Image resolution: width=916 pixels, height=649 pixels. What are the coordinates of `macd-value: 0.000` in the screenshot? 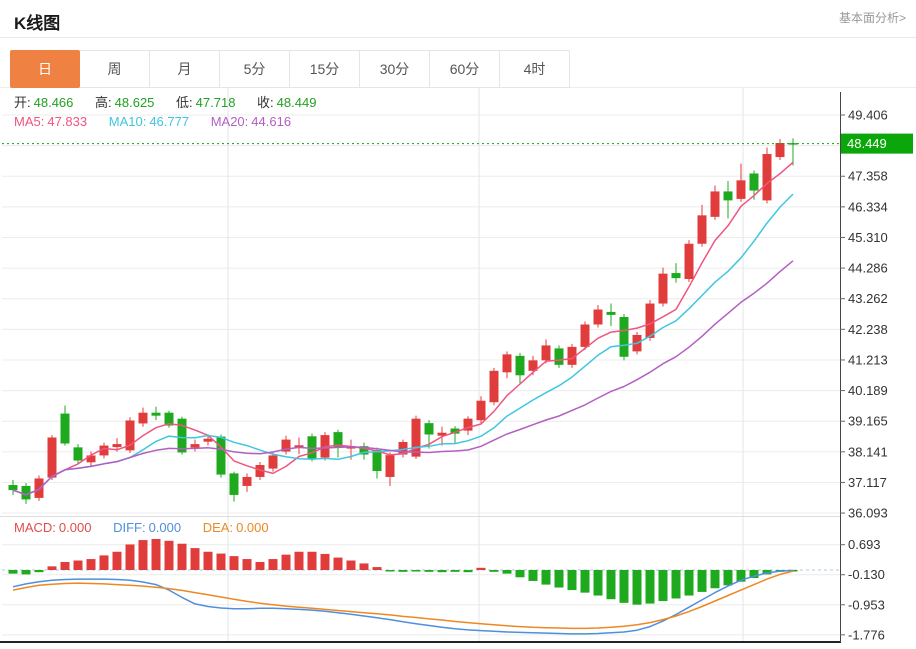 It's located at (75, 527).